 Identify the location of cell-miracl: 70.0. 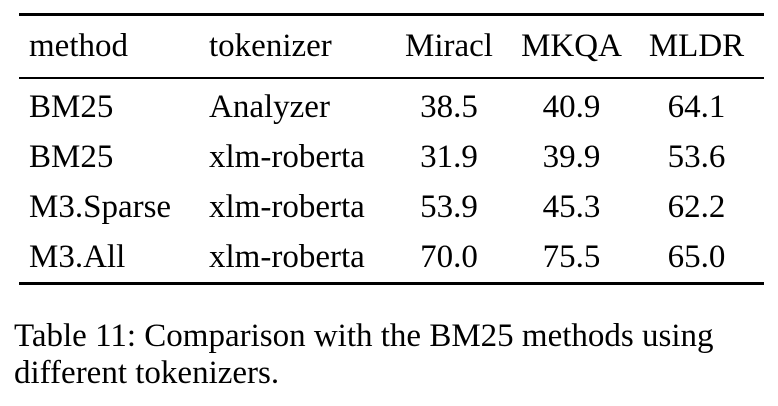
(449, 256).